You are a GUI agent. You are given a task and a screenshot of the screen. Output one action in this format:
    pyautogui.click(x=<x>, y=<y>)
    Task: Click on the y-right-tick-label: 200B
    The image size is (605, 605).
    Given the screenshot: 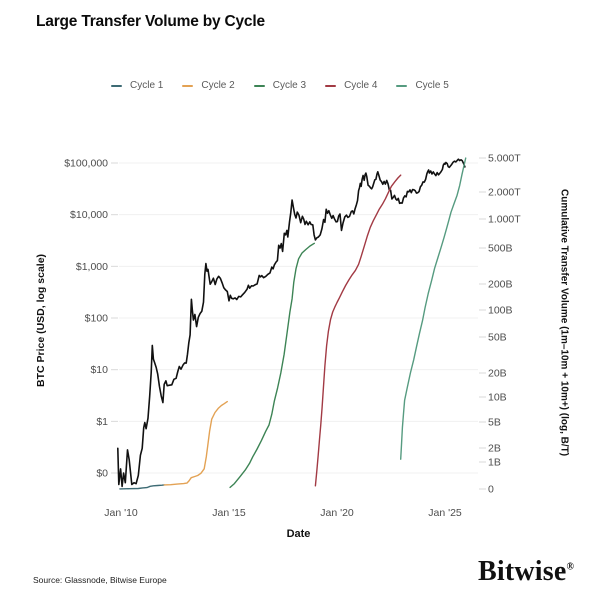 What is the action you would take?
    pyautogui.click(x=500, y=285)
    